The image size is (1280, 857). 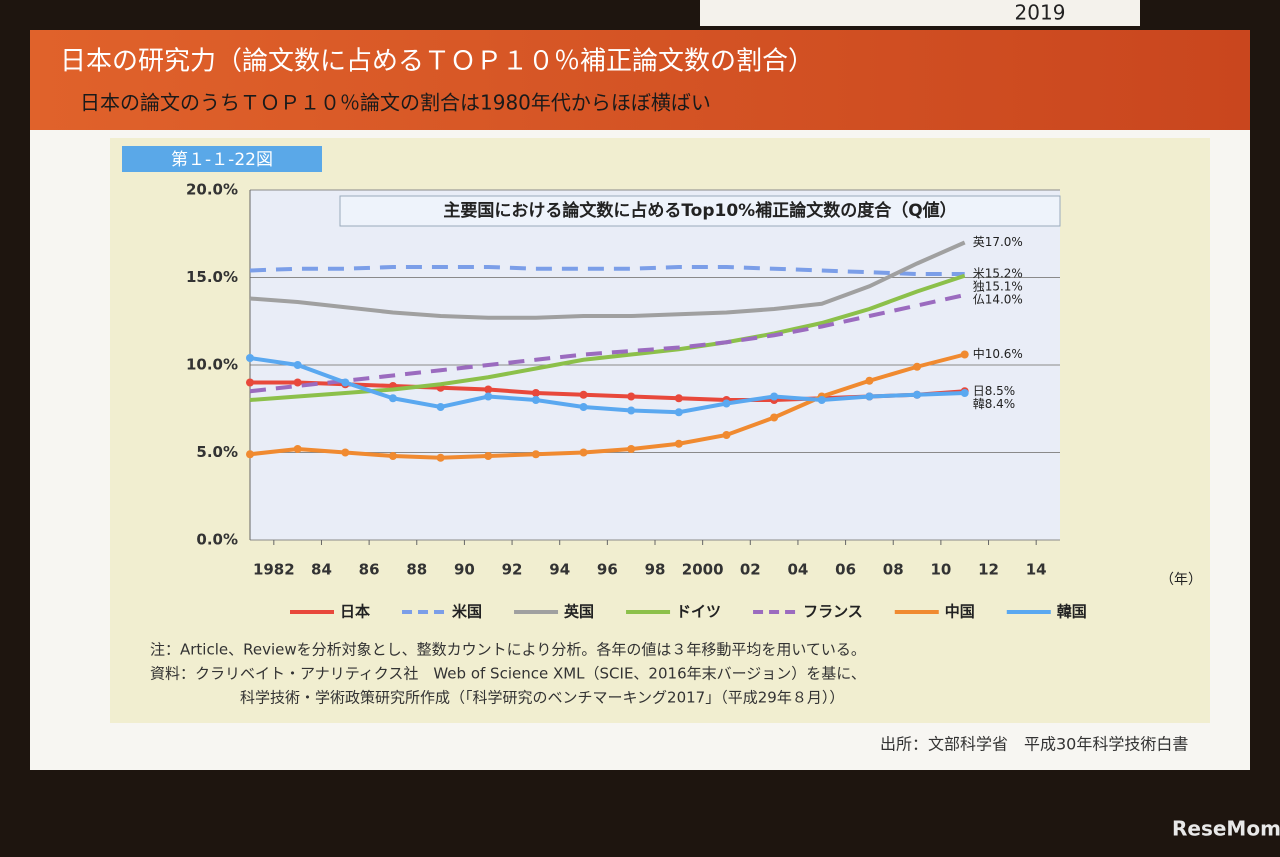 I want to click on x-tick-label: 86, so click(x=369, y=570).